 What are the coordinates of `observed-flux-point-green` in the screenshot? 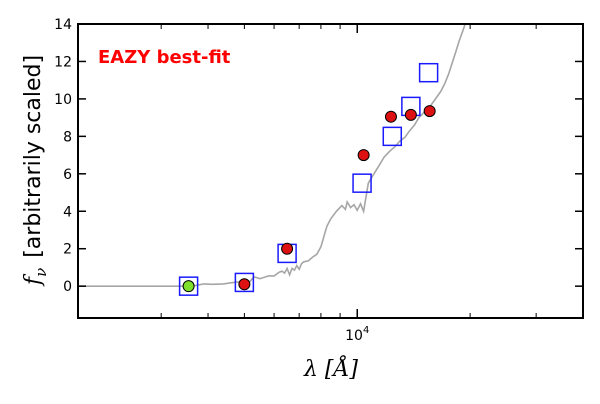 It's located at (188, 286).